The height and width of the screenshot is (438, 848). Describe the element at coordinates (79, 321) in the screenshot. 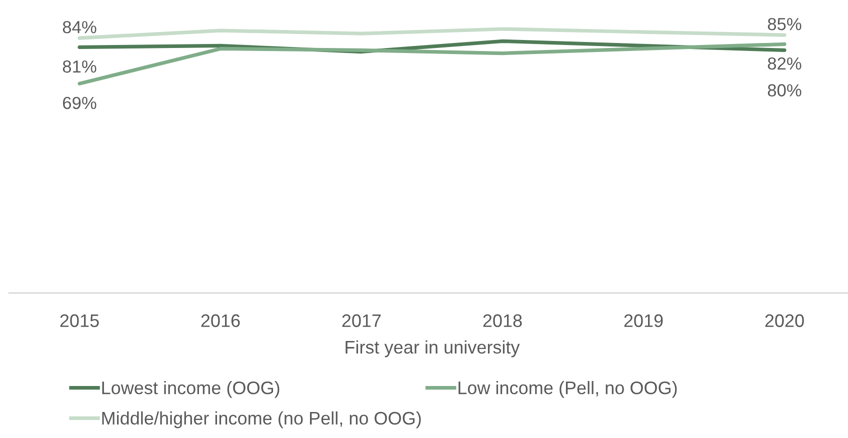

I see `x-tick-label: 2015` at that location.